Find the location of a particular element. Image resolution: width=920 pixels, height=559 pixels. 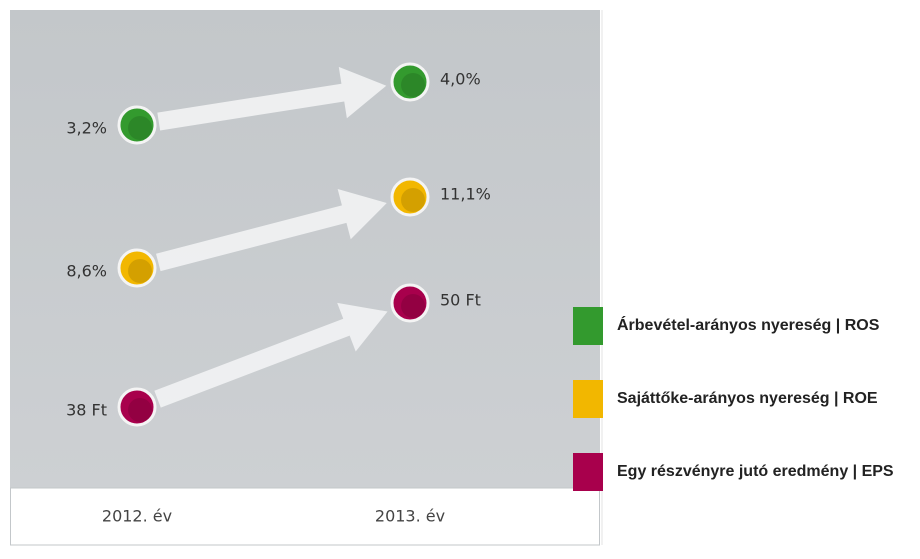

value-label: 4,0% is located at coordinates (460, 79).